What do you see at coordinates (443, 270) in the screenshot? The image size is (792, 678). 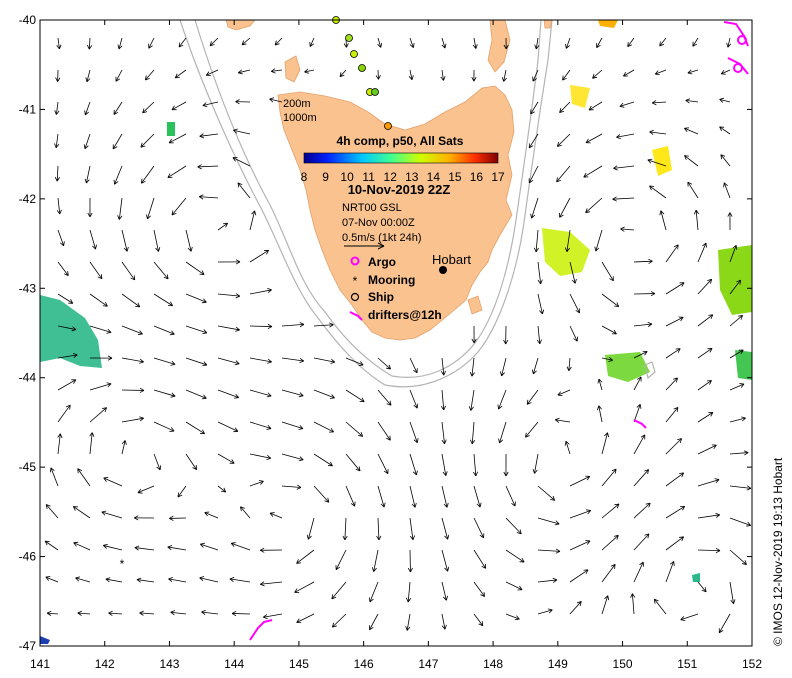 I see `hobart-marker` at bounding box center [443, 270].